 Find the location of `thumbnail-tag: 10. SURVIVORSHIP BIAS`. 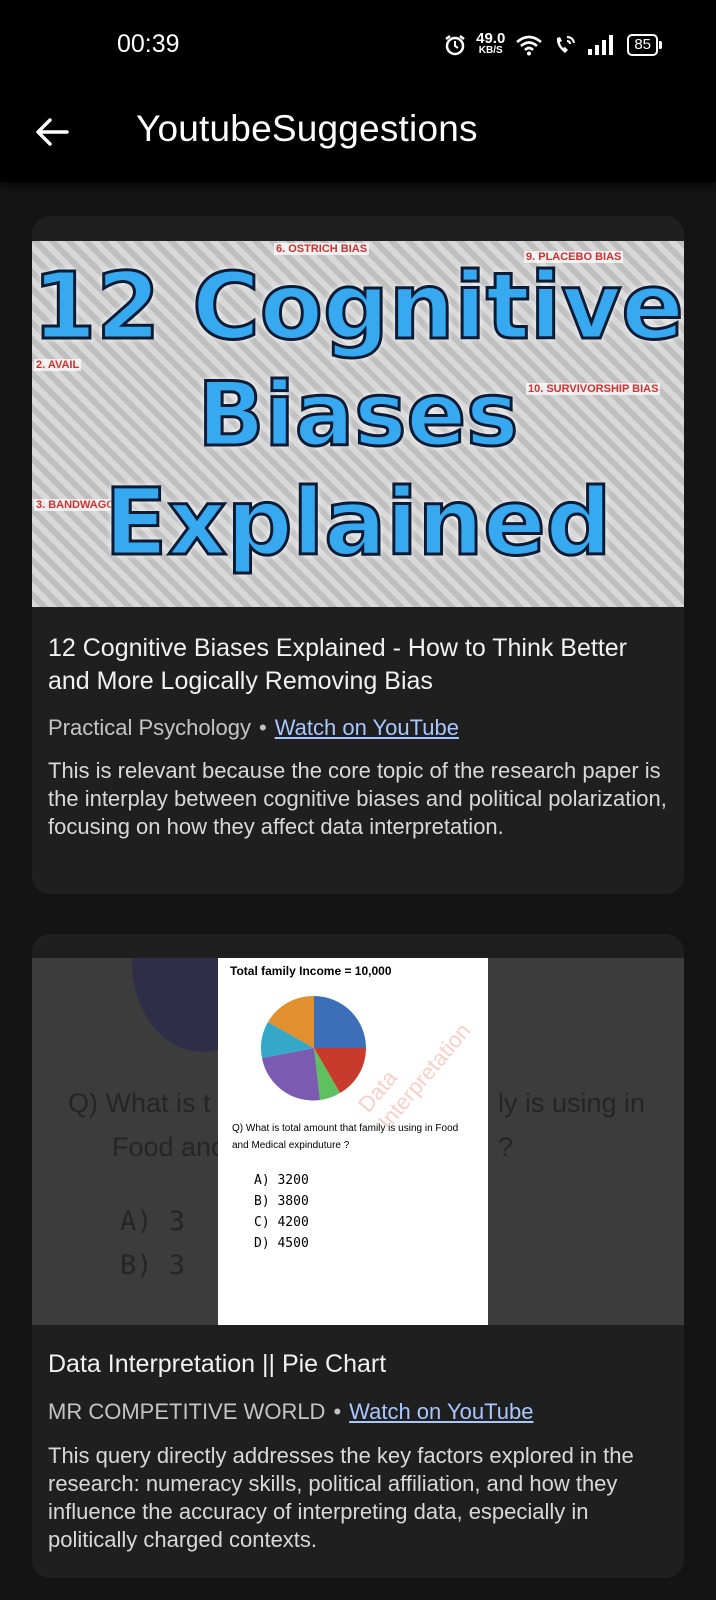

thumbnail-tag: 10. SURVIVORSHIP BIAS is located at coordinates (593, 389).